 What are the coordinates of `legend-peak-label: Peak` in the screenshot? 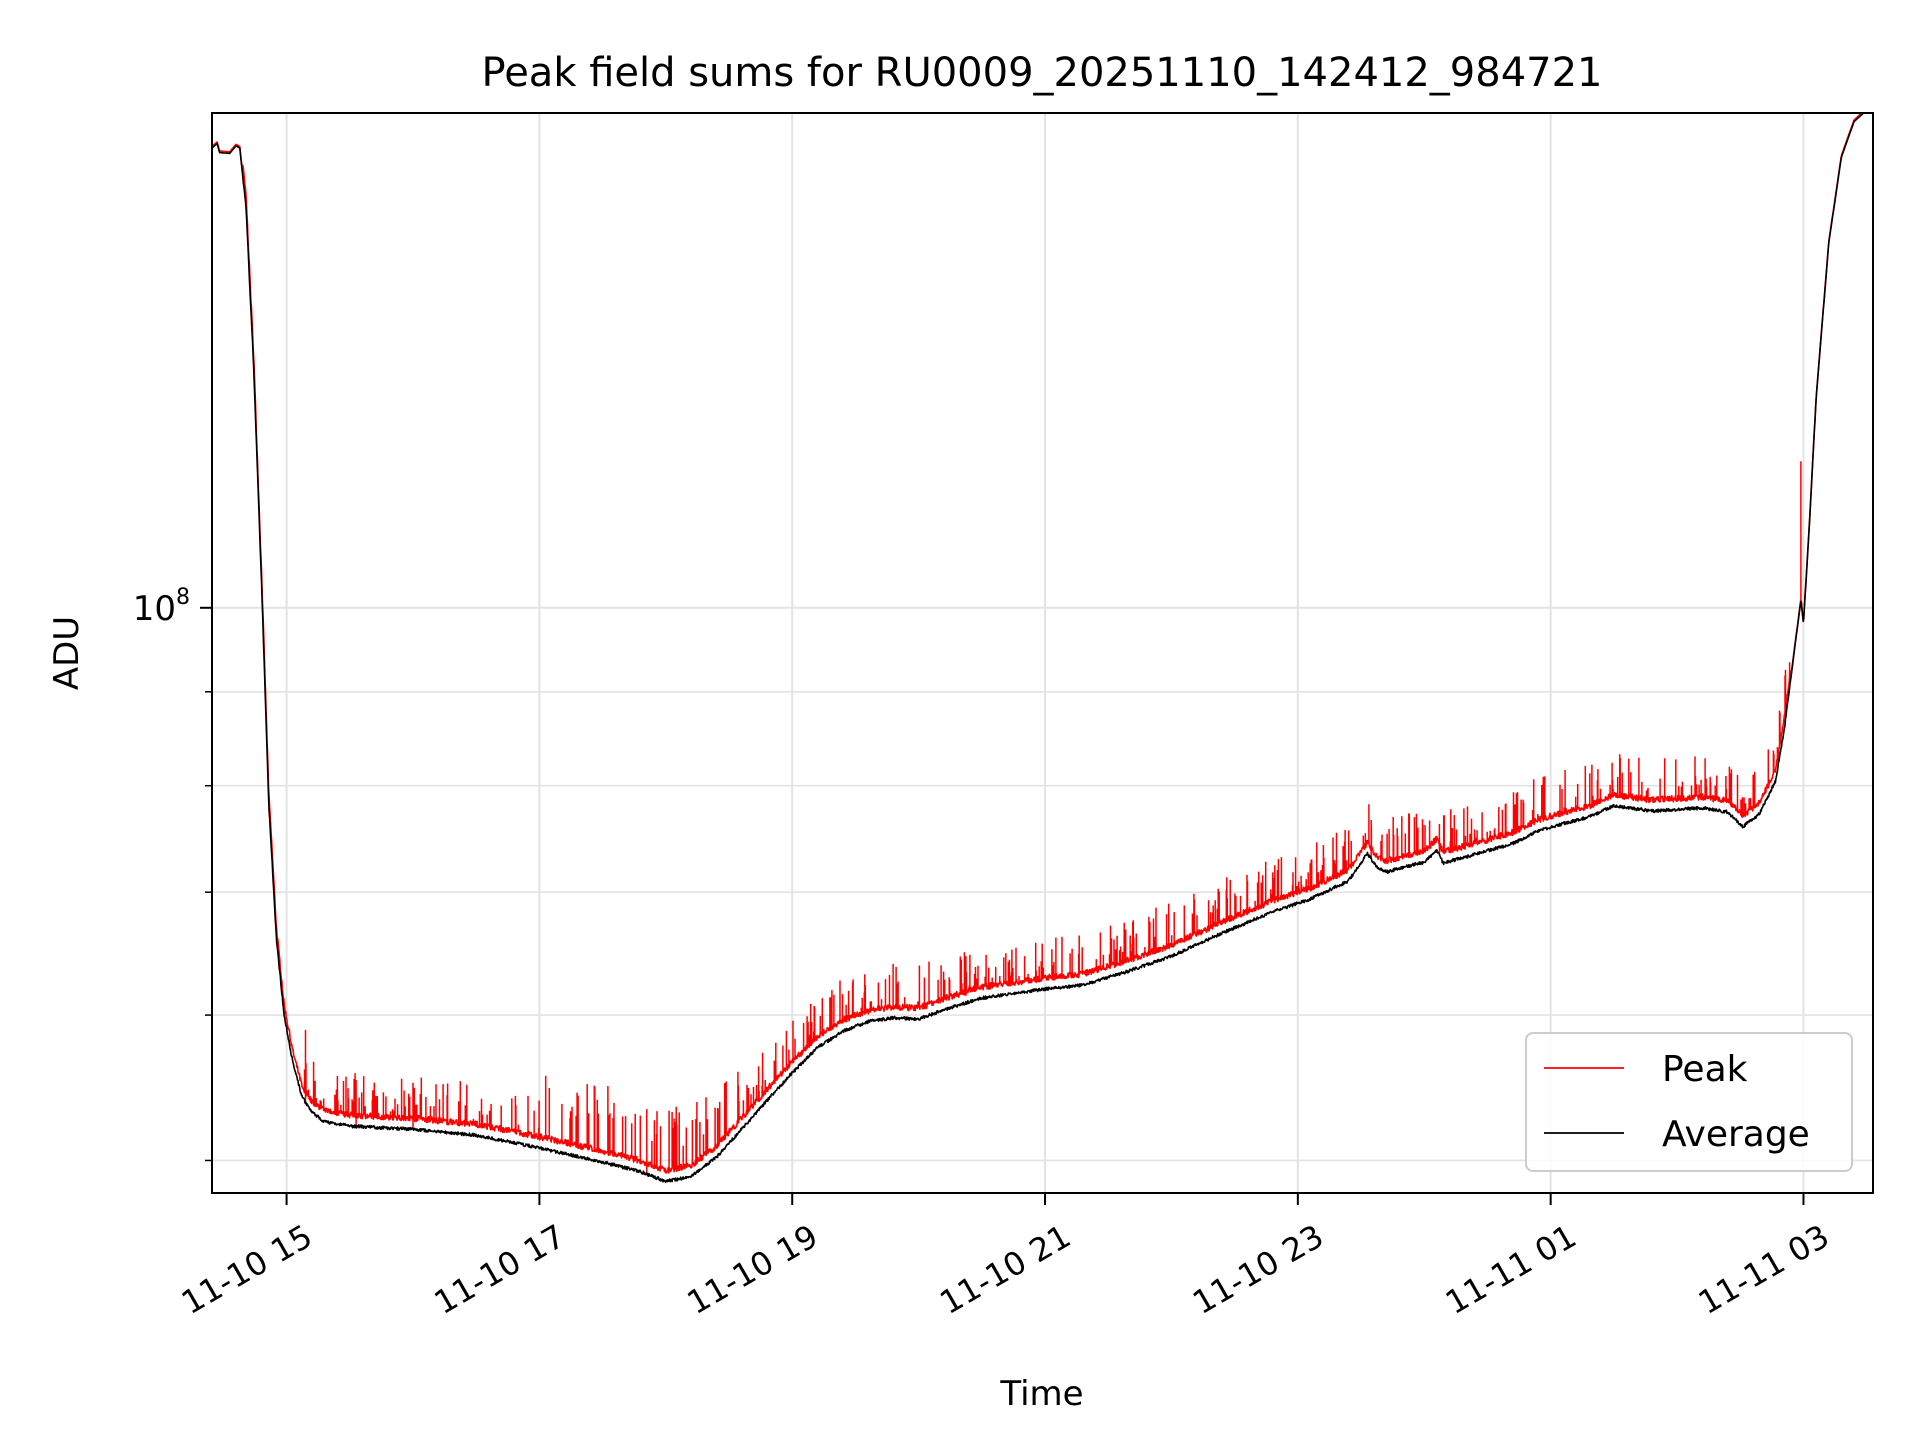 It's located at (1705, 1069).